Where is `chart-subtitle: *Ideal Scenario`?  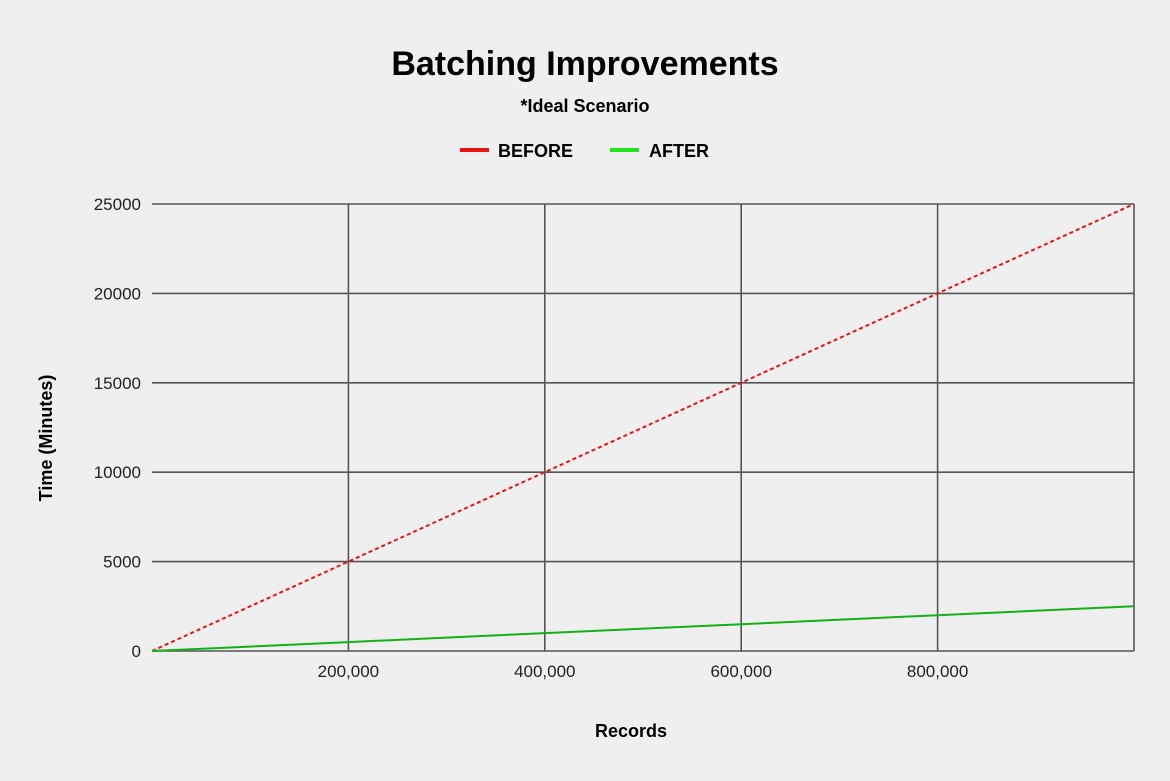
chart-subtitle: *Ideal Scenario is located at coordinates (584, 106).